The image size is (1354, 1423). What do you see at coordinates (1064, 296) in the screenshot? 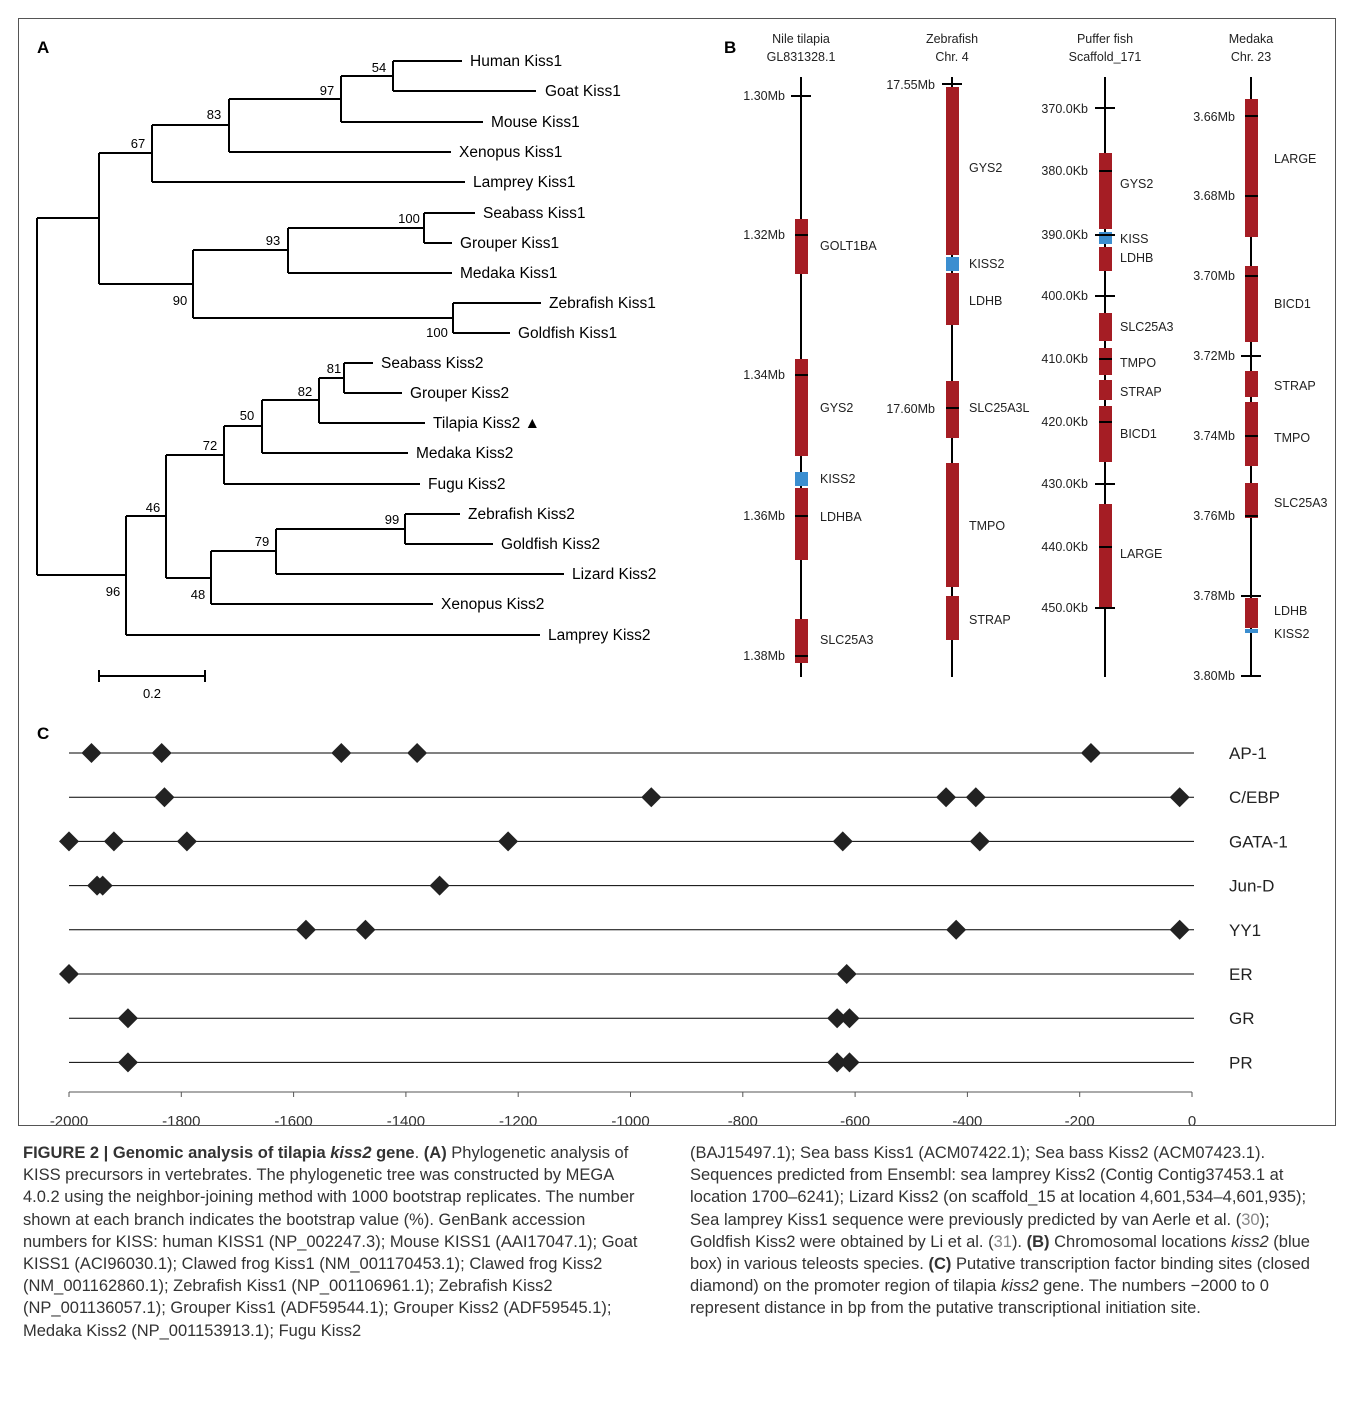
I see `chrom-tick-label: 400.0Kb` at bounding box center [1064, 296].